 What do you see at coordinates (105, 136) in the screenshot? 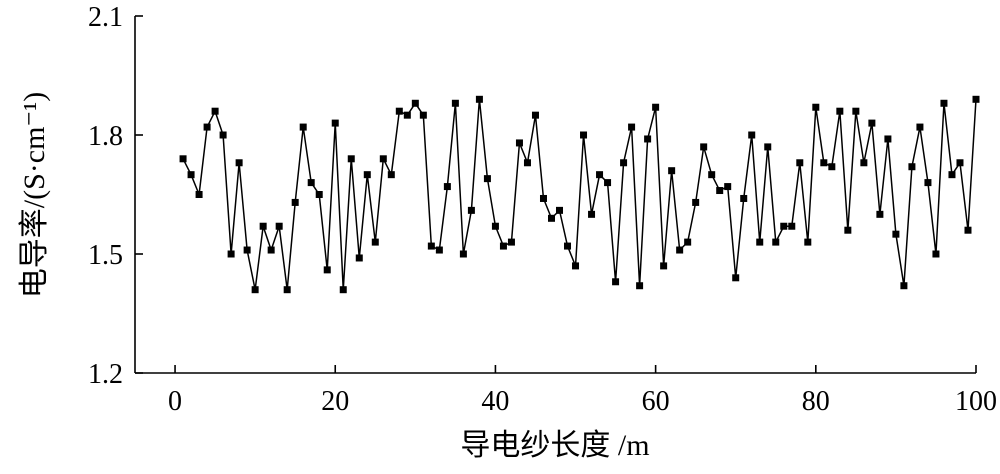
I see `y-tick-label: 1.8` at bounding box center [105, 136].